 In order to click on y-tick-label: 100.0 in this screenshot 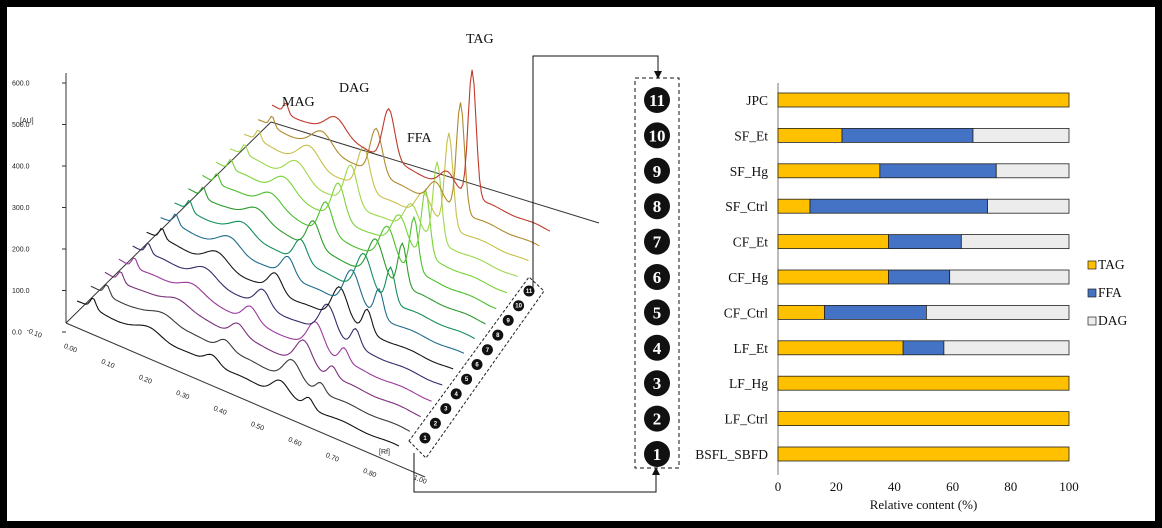, I will do `click(21, 291)`.